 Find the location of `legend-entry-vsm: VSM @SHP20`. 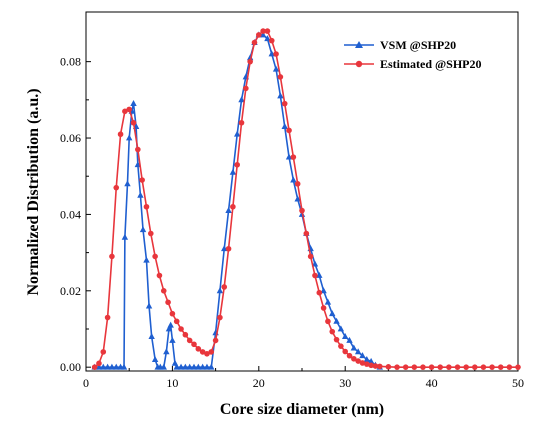

legend-entry-vsm: VSM @SHP20 is located at coordinates (400, 45).